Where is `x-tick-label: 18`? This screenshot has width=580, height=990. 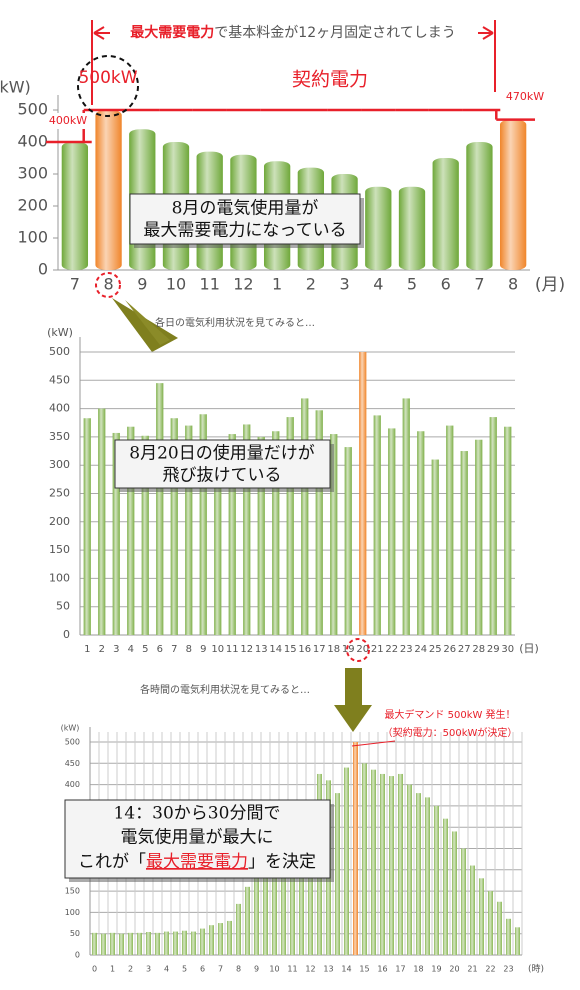 x-tick-label: 18 is located at coordinates (418, 969).